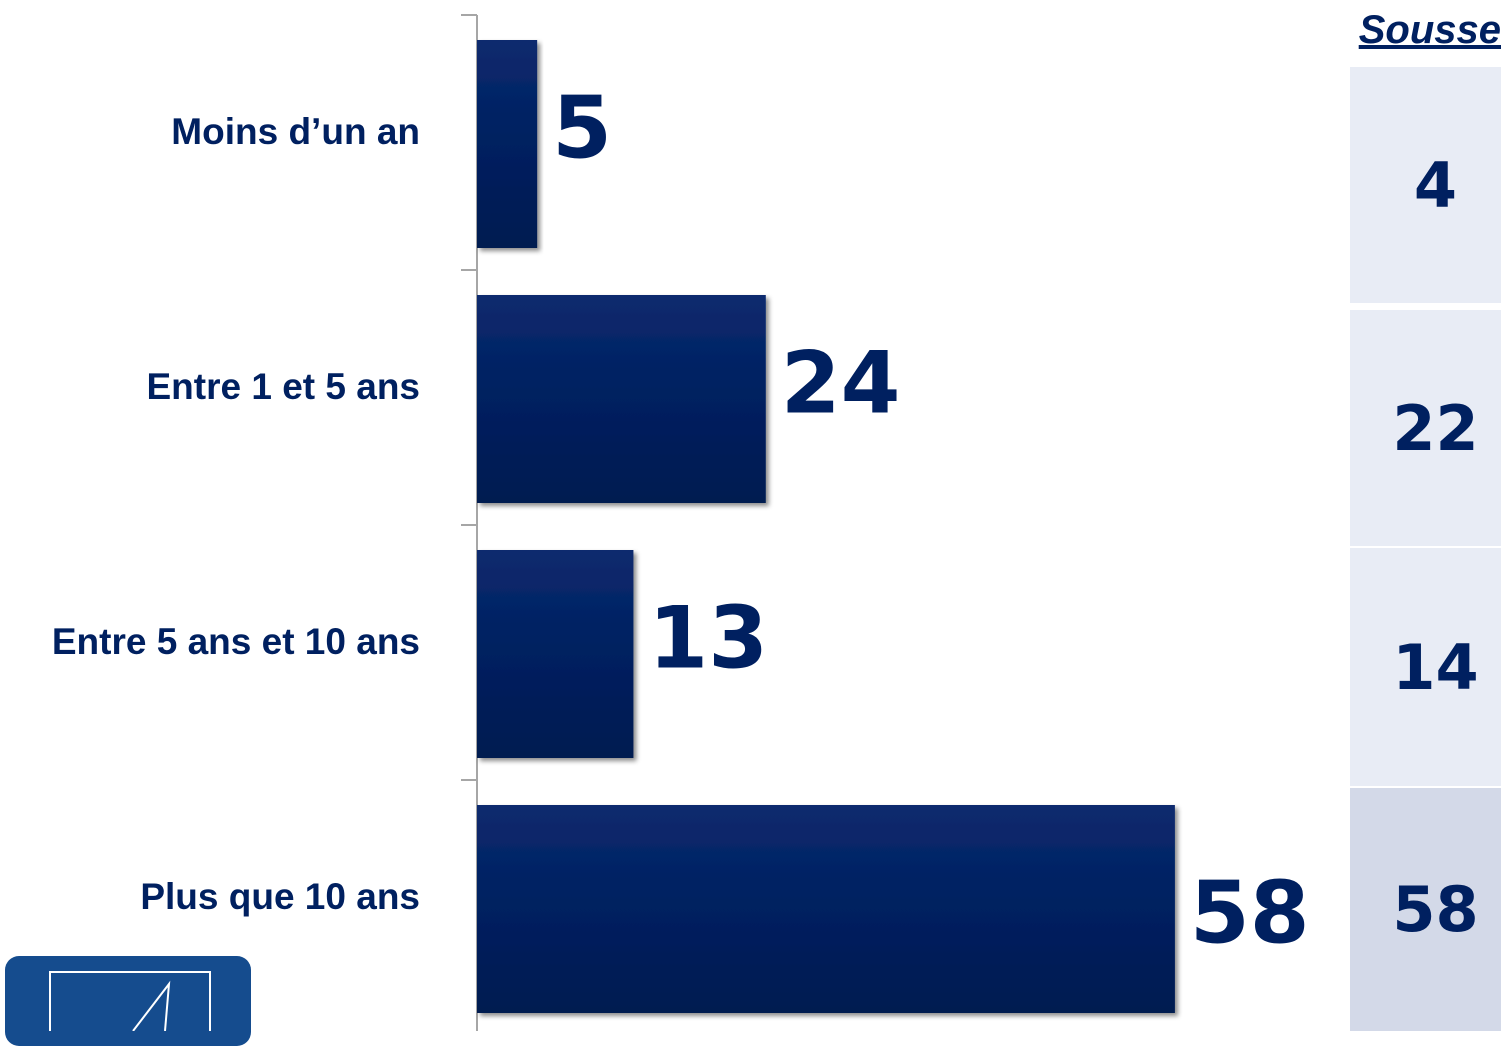 The height and width of the screenshot is (1046, 1501). What do you see at coordinates (1425, 185) in the screenshot?
I see `table-cell: 4` at bounding box center [1425, 185].